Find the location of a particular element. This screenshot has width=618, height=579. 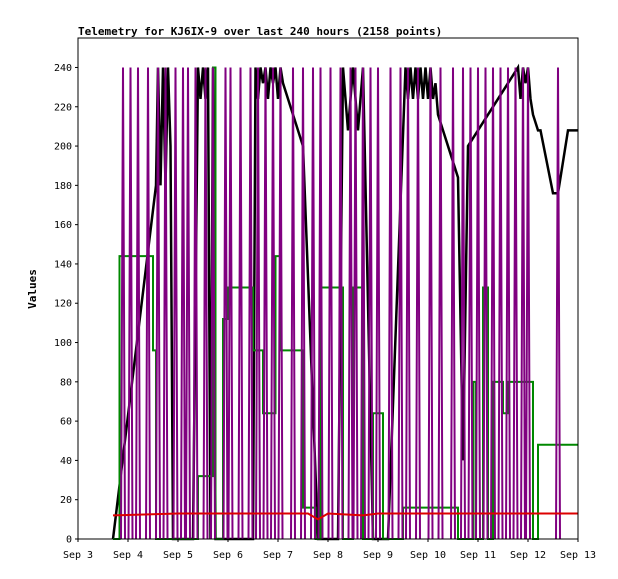

x-tick-label: Sep 11 is located at coordinates (478, 555).